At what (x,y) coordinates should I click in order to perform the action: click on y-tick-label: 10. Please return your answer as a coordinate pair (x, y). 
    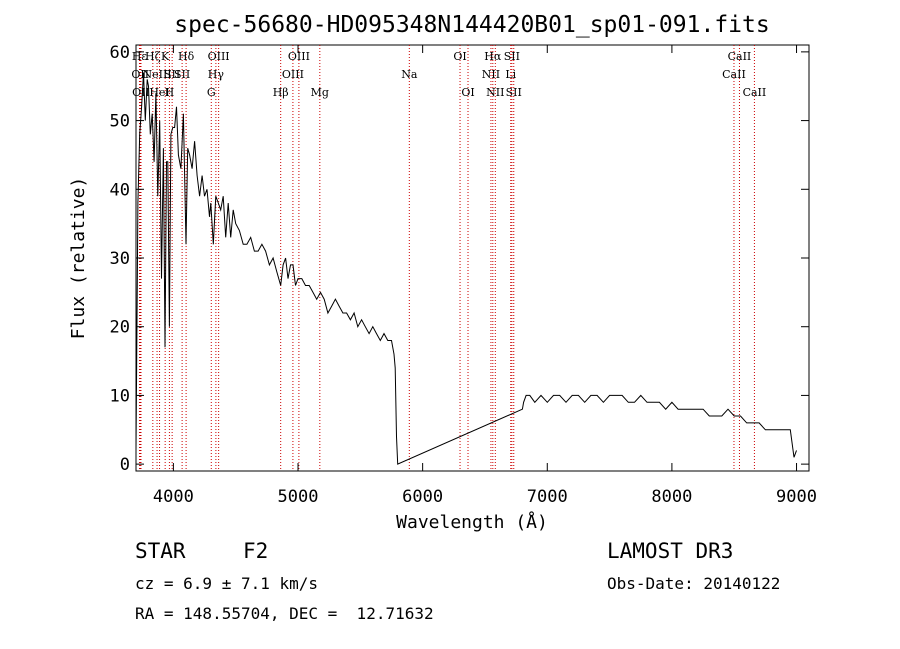
    Looking at the image, I should click on (120, 396).